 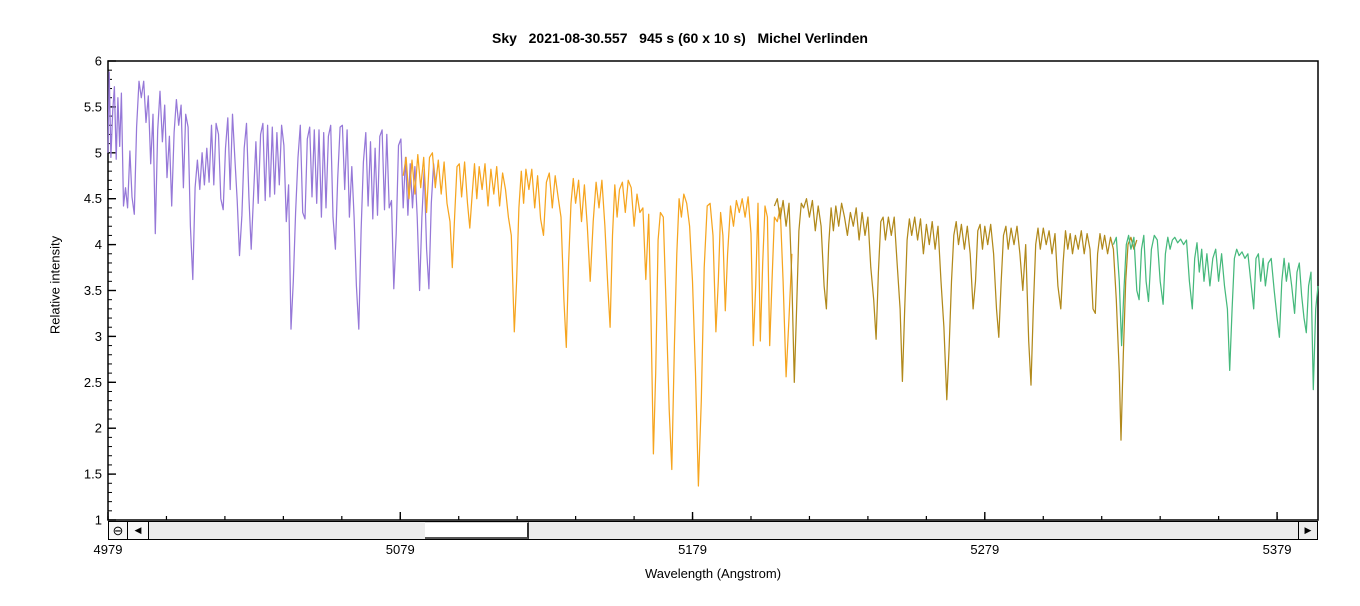 I want to click on zoom-out-icon: ⊖, so click(x=118, y=530).